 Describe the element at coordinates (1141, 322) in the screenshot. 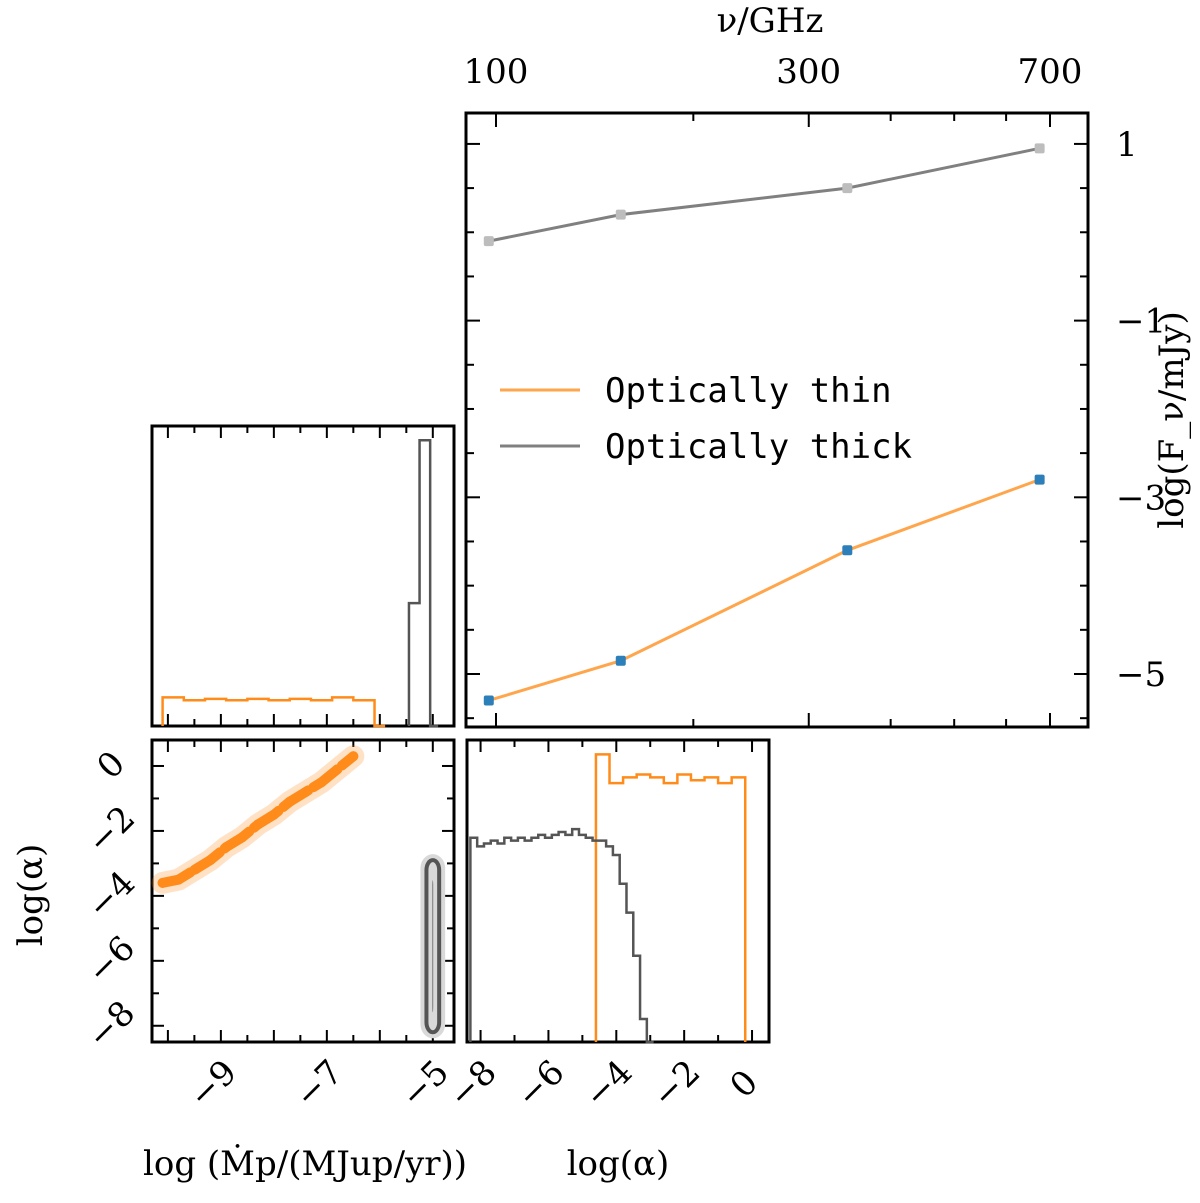

I see `sed-ytick-label: −1` at that location.